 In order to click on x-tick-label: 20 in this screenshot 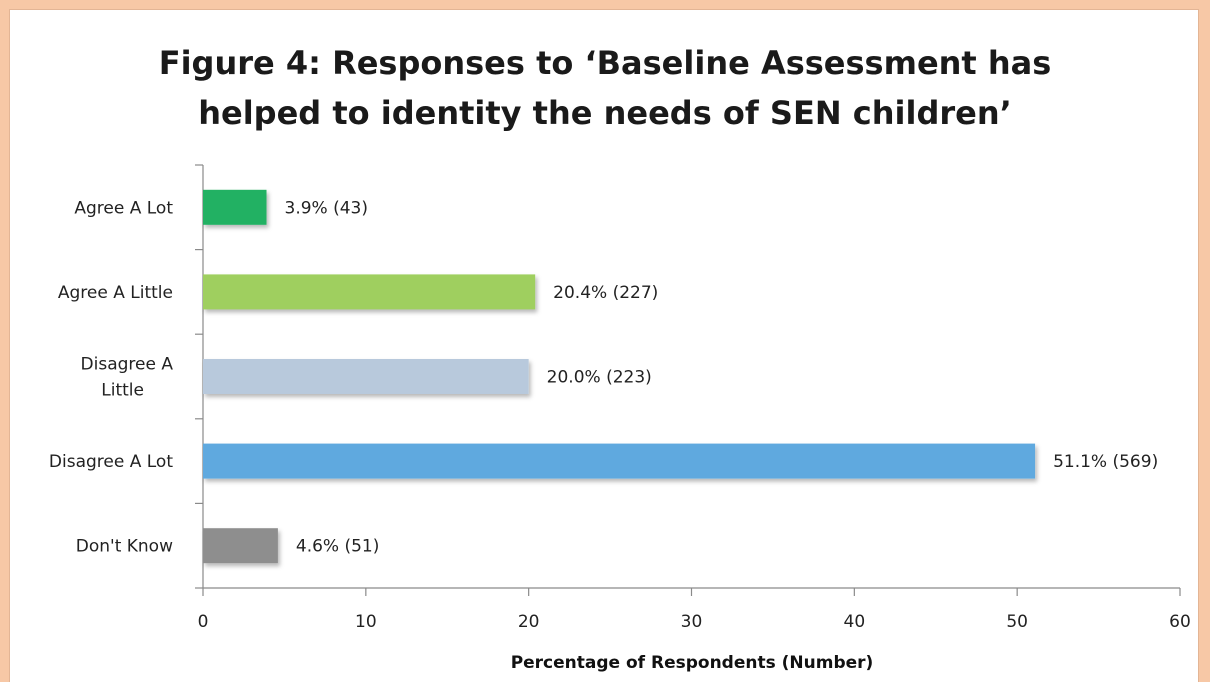, I will do `click(529, 622)`.